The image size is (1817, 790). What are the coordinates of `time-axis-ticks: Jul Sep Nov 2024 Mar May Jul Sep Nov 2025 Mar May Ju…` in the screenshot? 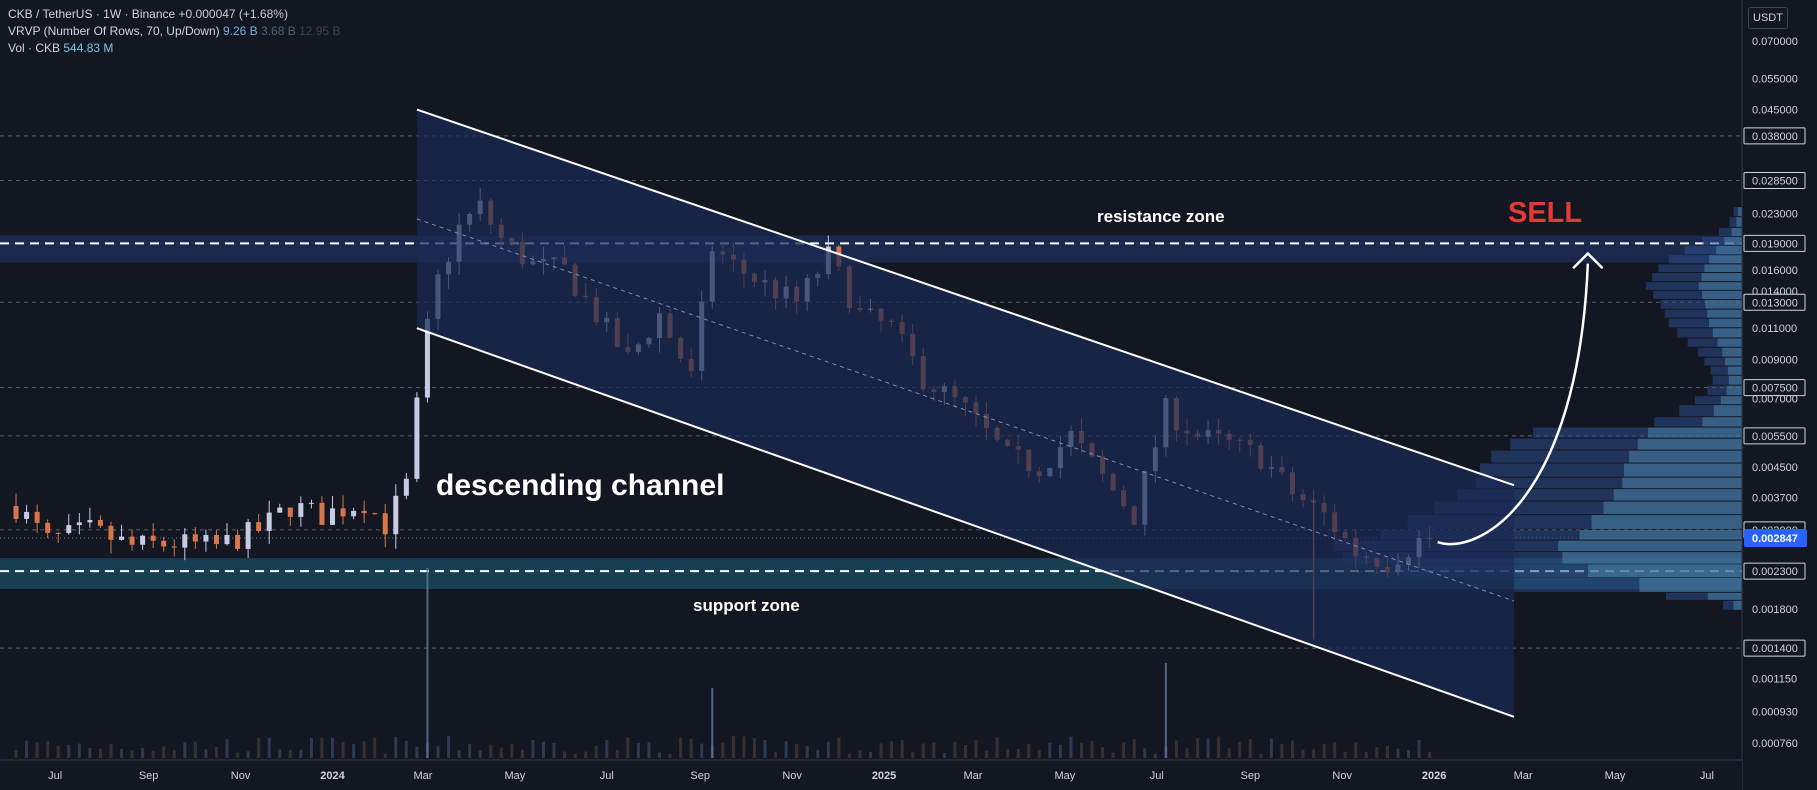 It's located at (881, 776).